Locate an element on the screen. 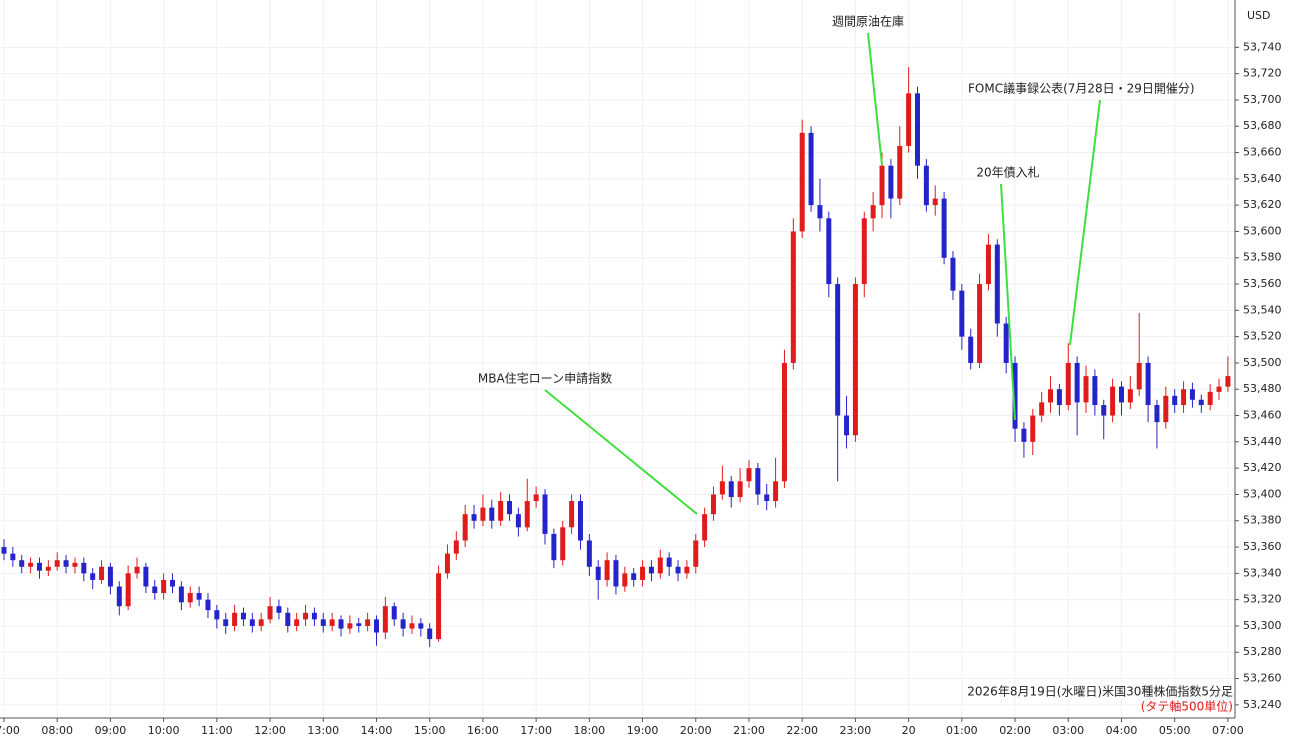 Image resolution: width=1300 pixels, height=745 pixels. x-tick-label: 22:00 is located at coordinates (802, 730).